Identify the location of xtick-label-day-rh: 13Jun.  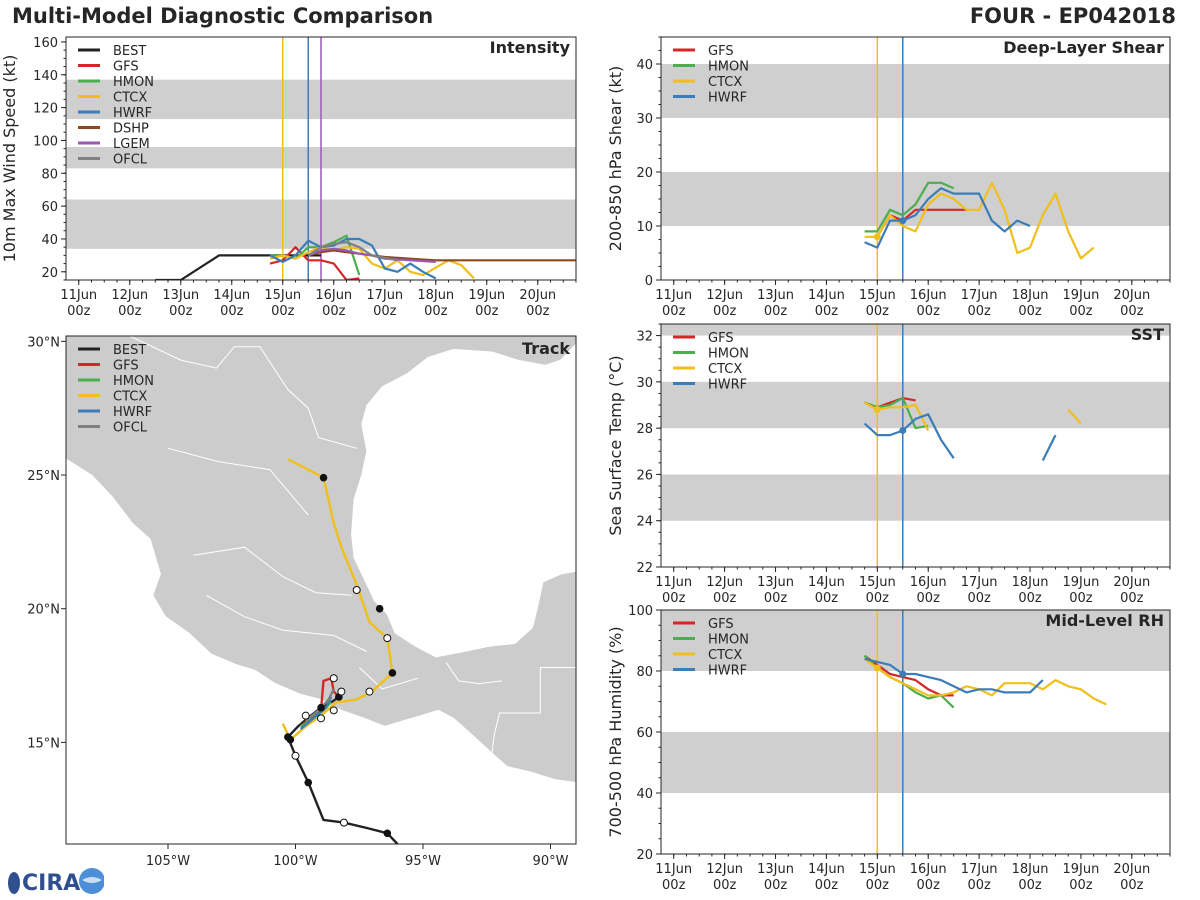
(775, 869).